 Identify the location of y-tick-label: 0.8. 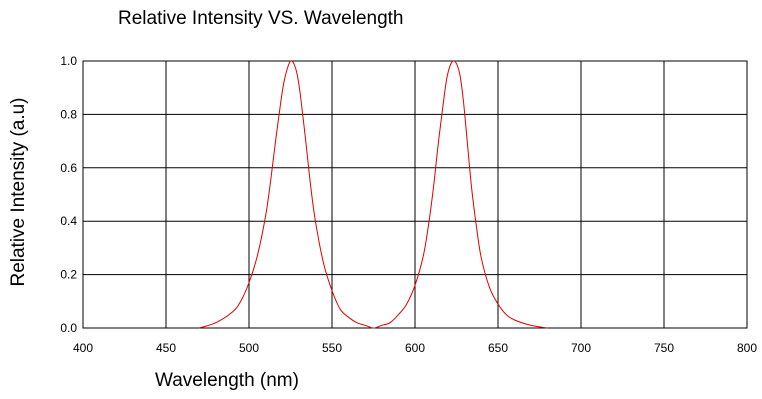
(68, 114).